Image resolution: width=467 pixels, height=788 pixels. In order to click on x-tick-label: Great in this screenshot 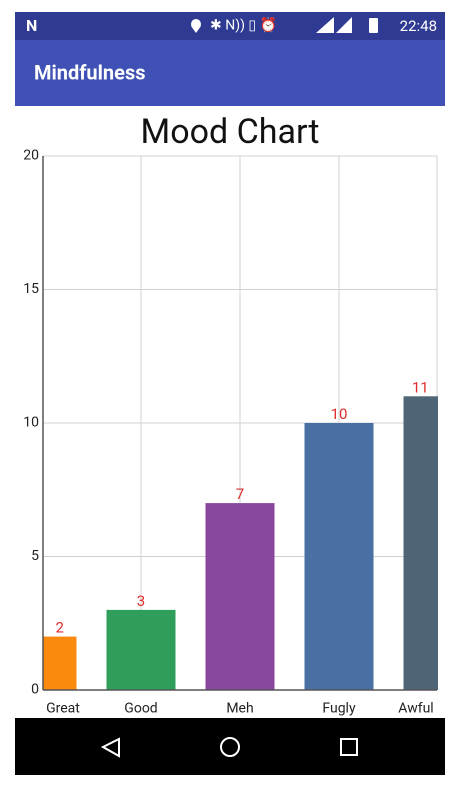, I will do `click(63, 709)`.